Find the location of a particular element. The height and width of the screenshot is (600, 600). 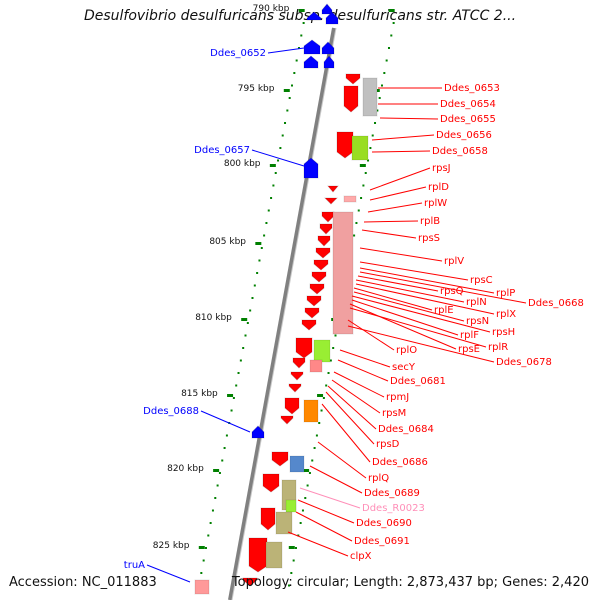

gene-label: rplE is located at coordinates (444, 310).